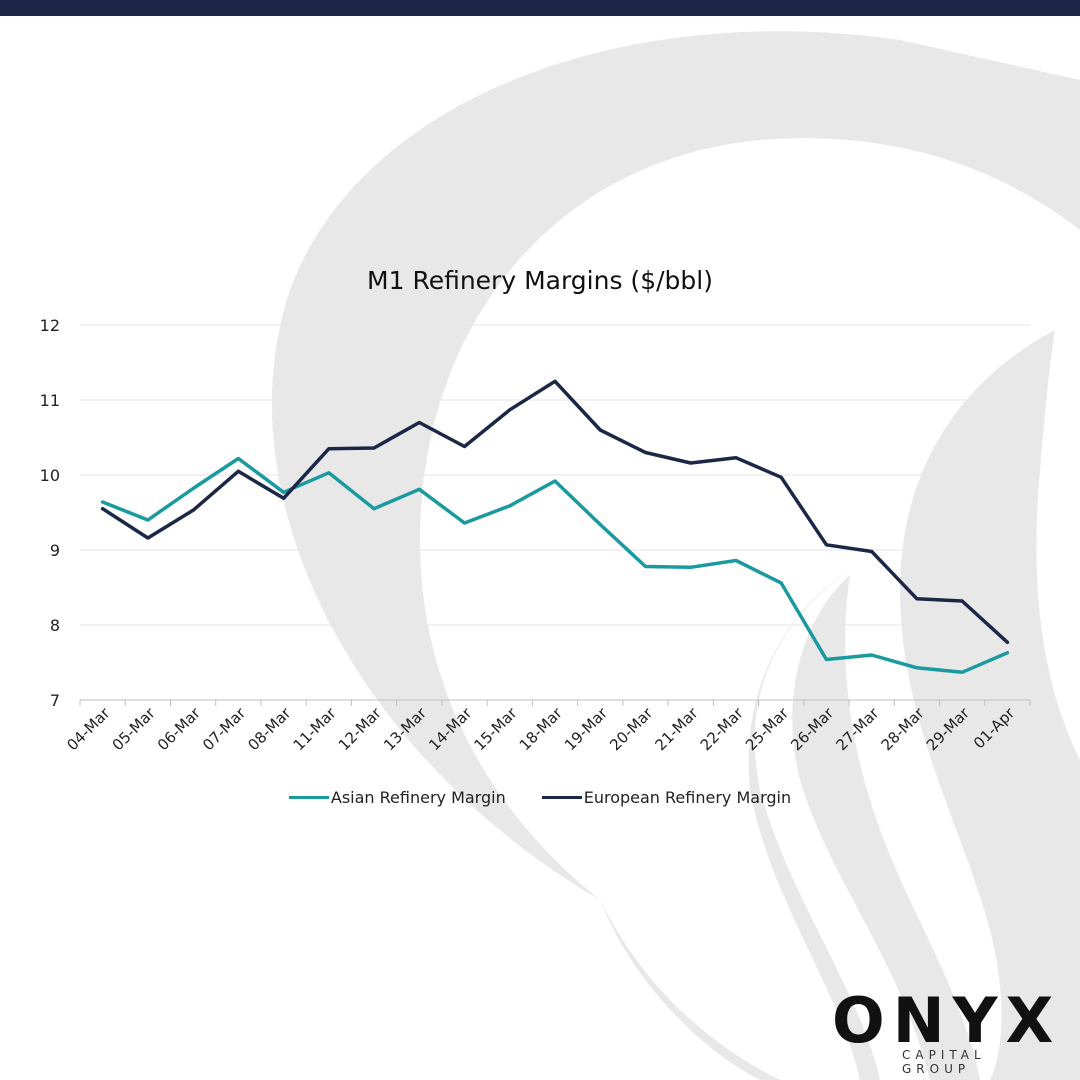  I want to click on y-tick-label: 10, so click(50, 475).